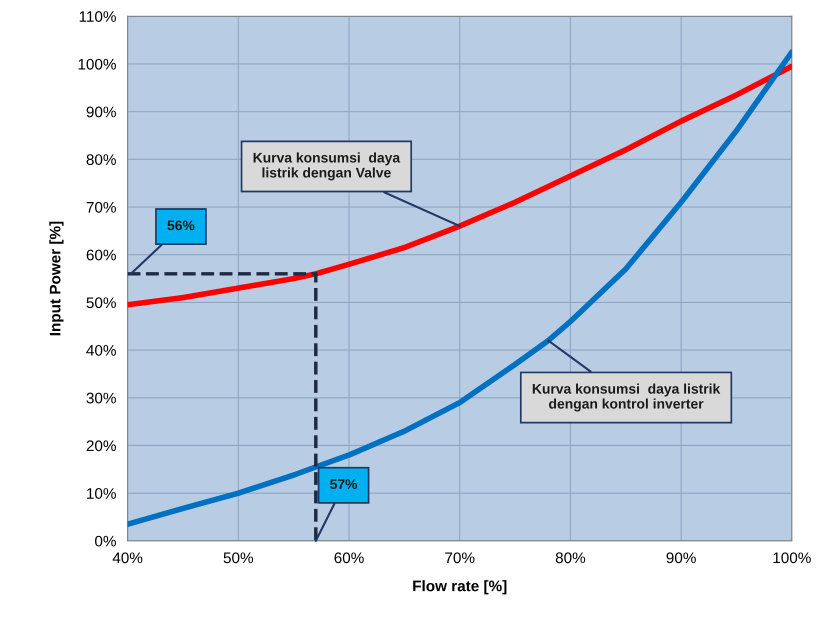 This screenshot has width=818, height=626. I want to click on y-tick-label: 20%, so click(101, 446).